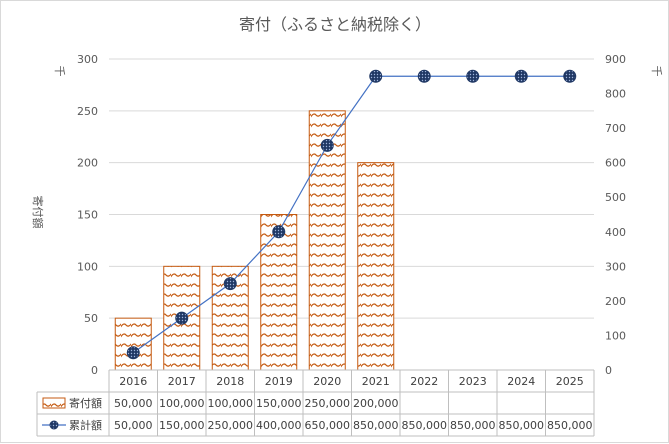 The height and width of the screenshot is (444, 669). Describe the element at coordinates (54, 425) in the screenshot. I see `legend-line-marker` at that location.